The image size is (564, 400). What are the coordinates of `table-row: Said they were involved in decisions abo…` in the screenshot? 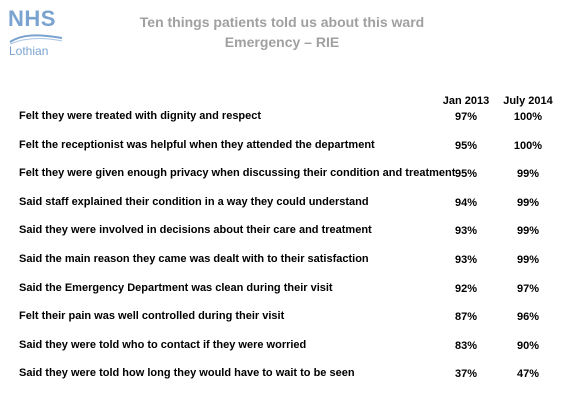 It's located at (282, 234).